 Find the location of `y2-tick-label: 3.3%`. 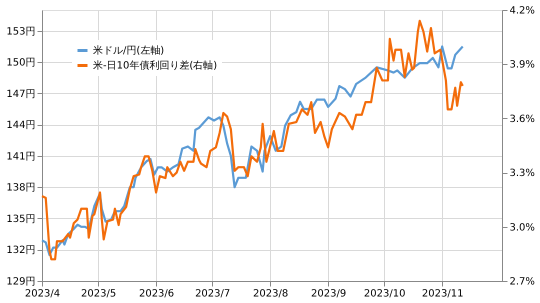

y2-tick-label: 3.3% is located at coordinates (522, 174).